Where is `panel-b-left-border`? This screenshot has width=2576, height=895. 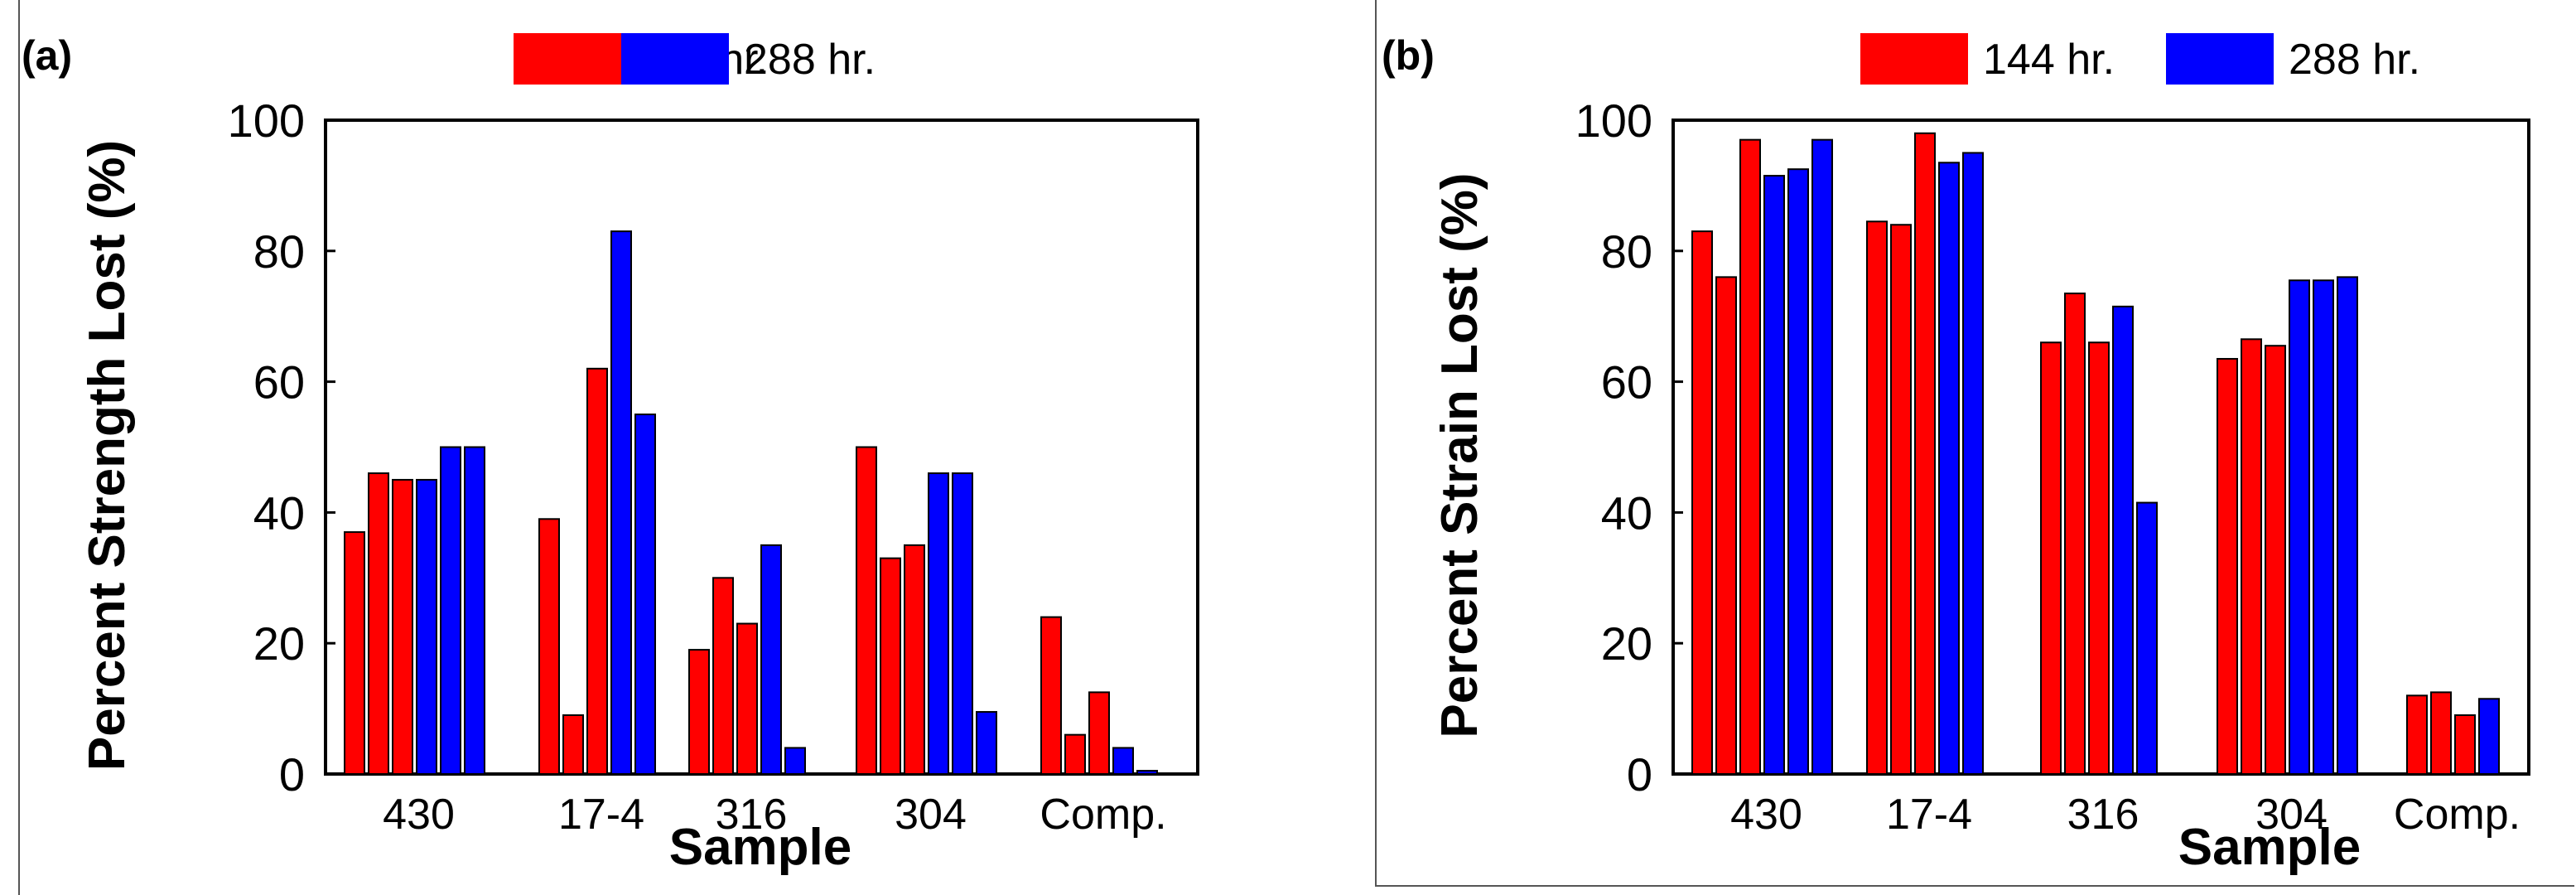 panel-b-left-border is located at coordinates (1376, 443).